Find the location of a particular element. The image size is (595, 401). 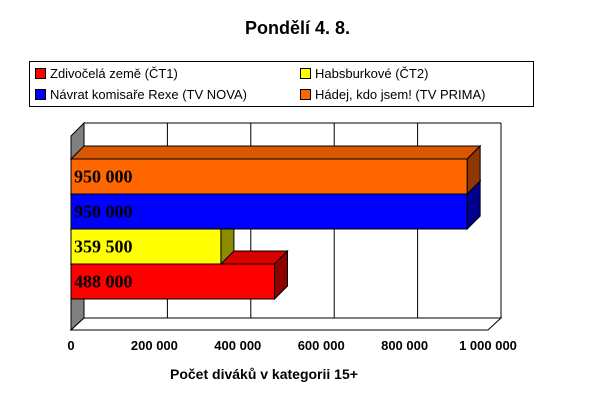

data-label-ct1: 488 000 is located at coordinates (103, 282).